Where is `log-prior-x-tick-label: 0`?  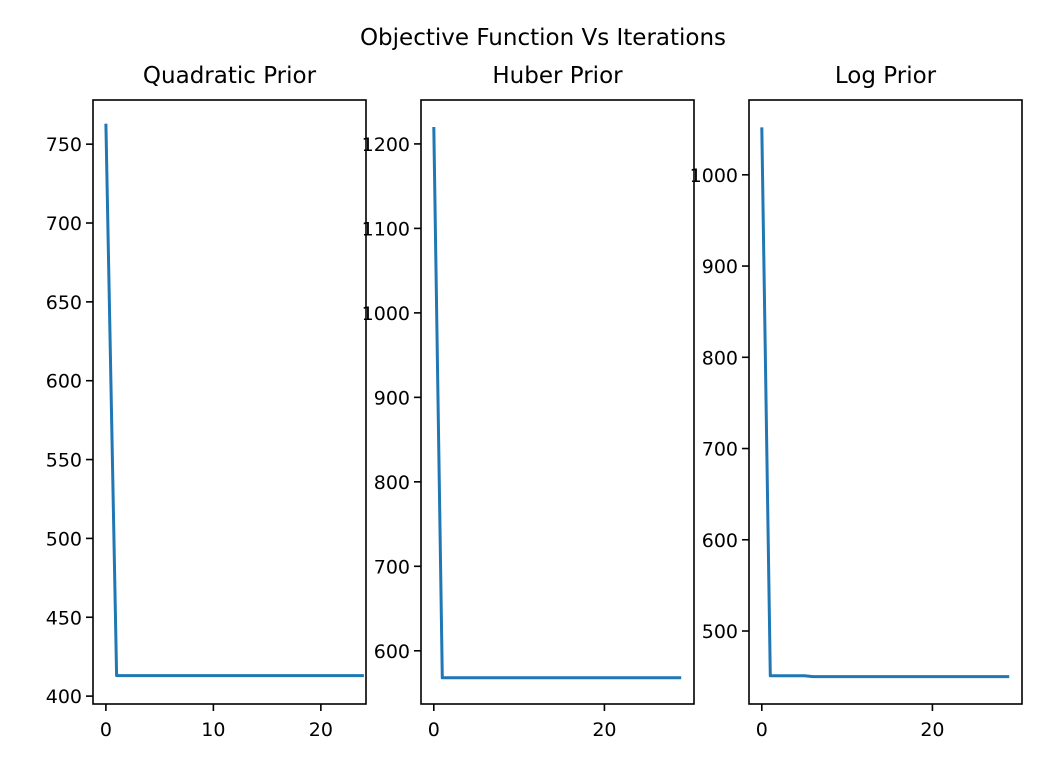
log-prior-x-tick-label: 0 is located at coordinates (762, 730).